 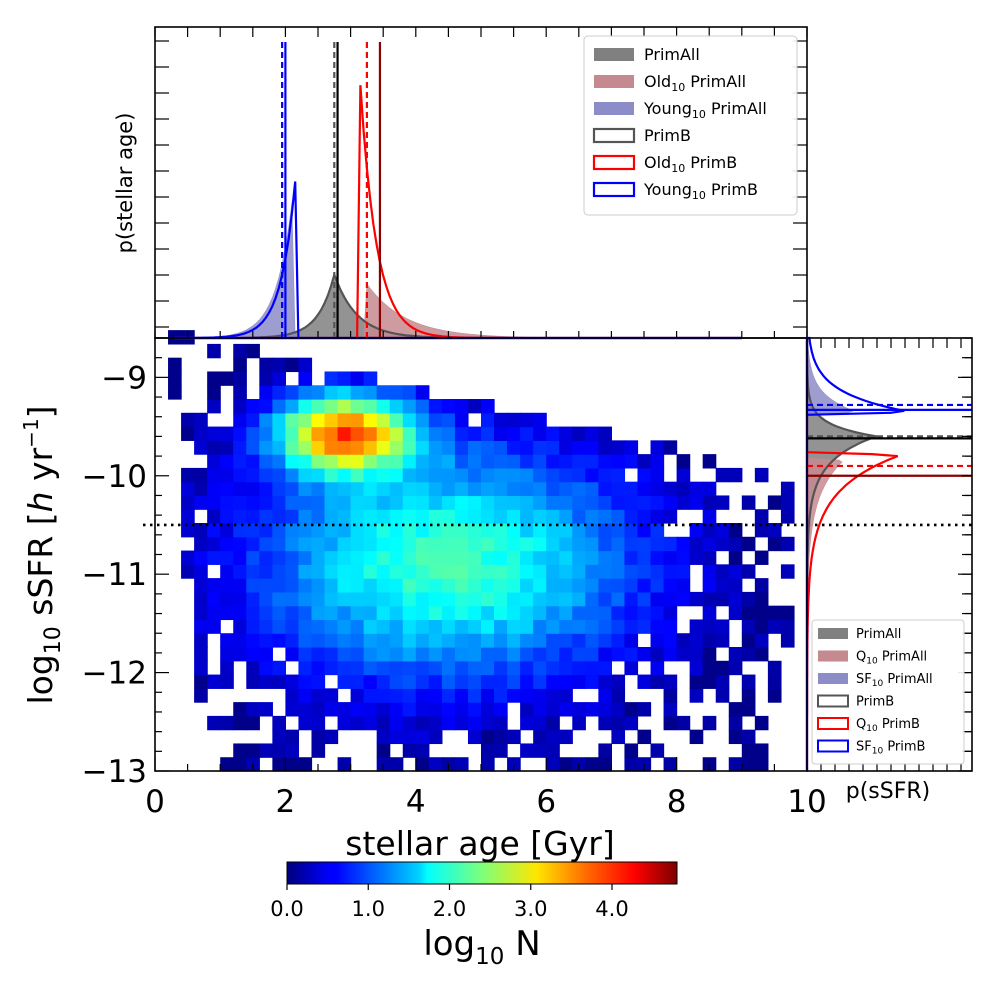 What do you see at coordinates (449, 902) in the screenshot?
I see `colorbar-ticks: 0.0 1.0 2.0 3.0 4.0` at bounding box center [449, 902].